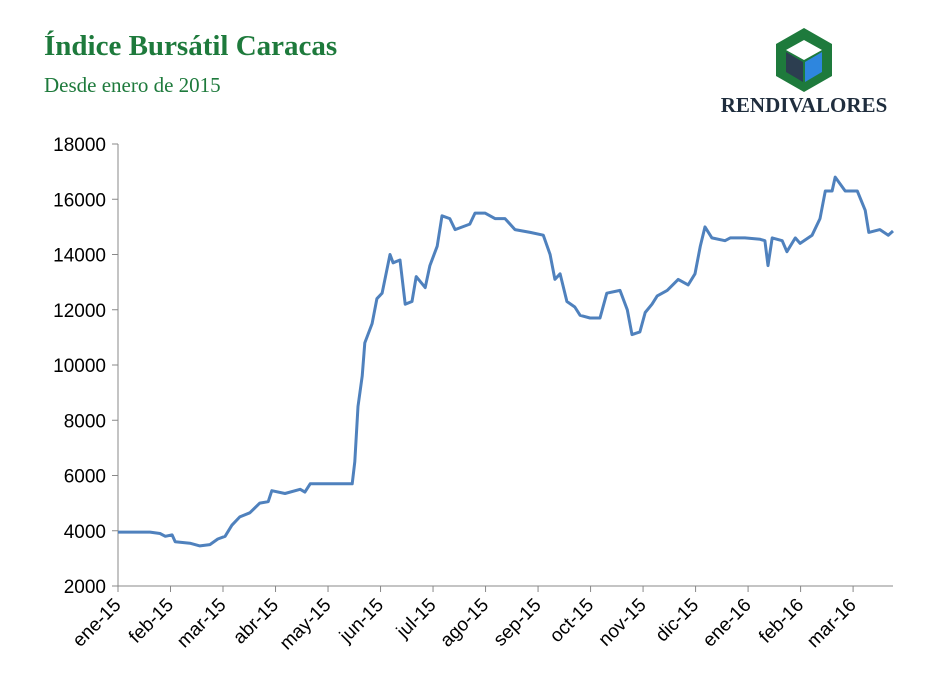  Describe the element at coordinates (201, 623) in the screenshot. I see `x-tick-label: mar-15` at that location.